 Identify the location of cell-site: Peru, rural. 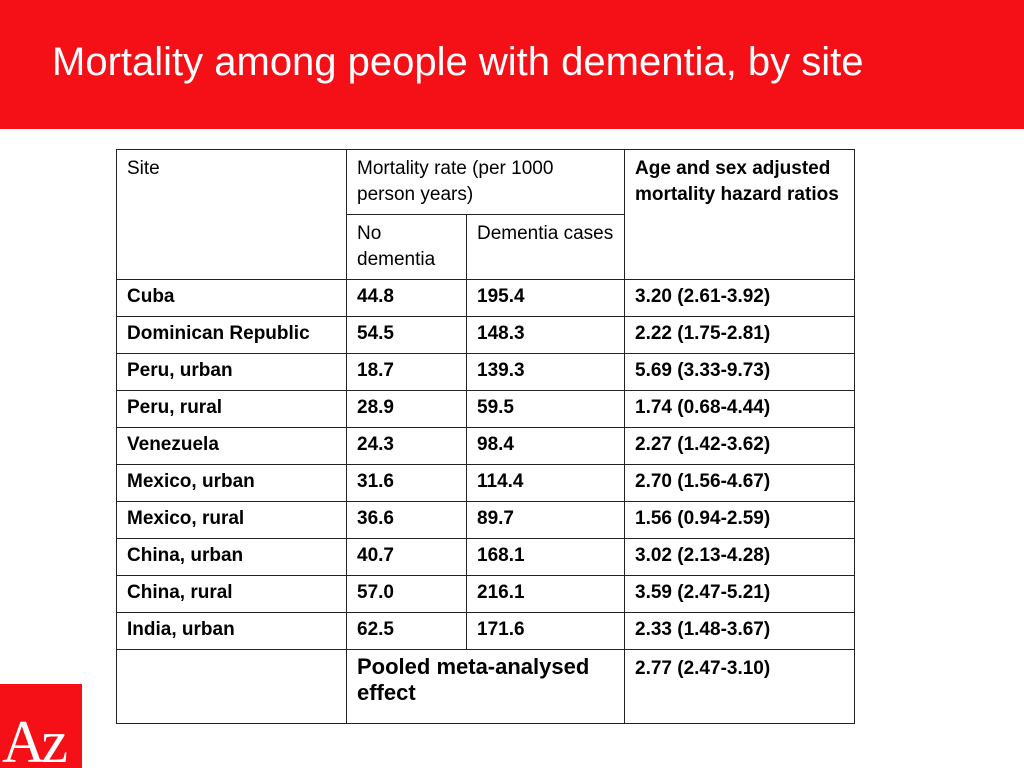
(231, 409).